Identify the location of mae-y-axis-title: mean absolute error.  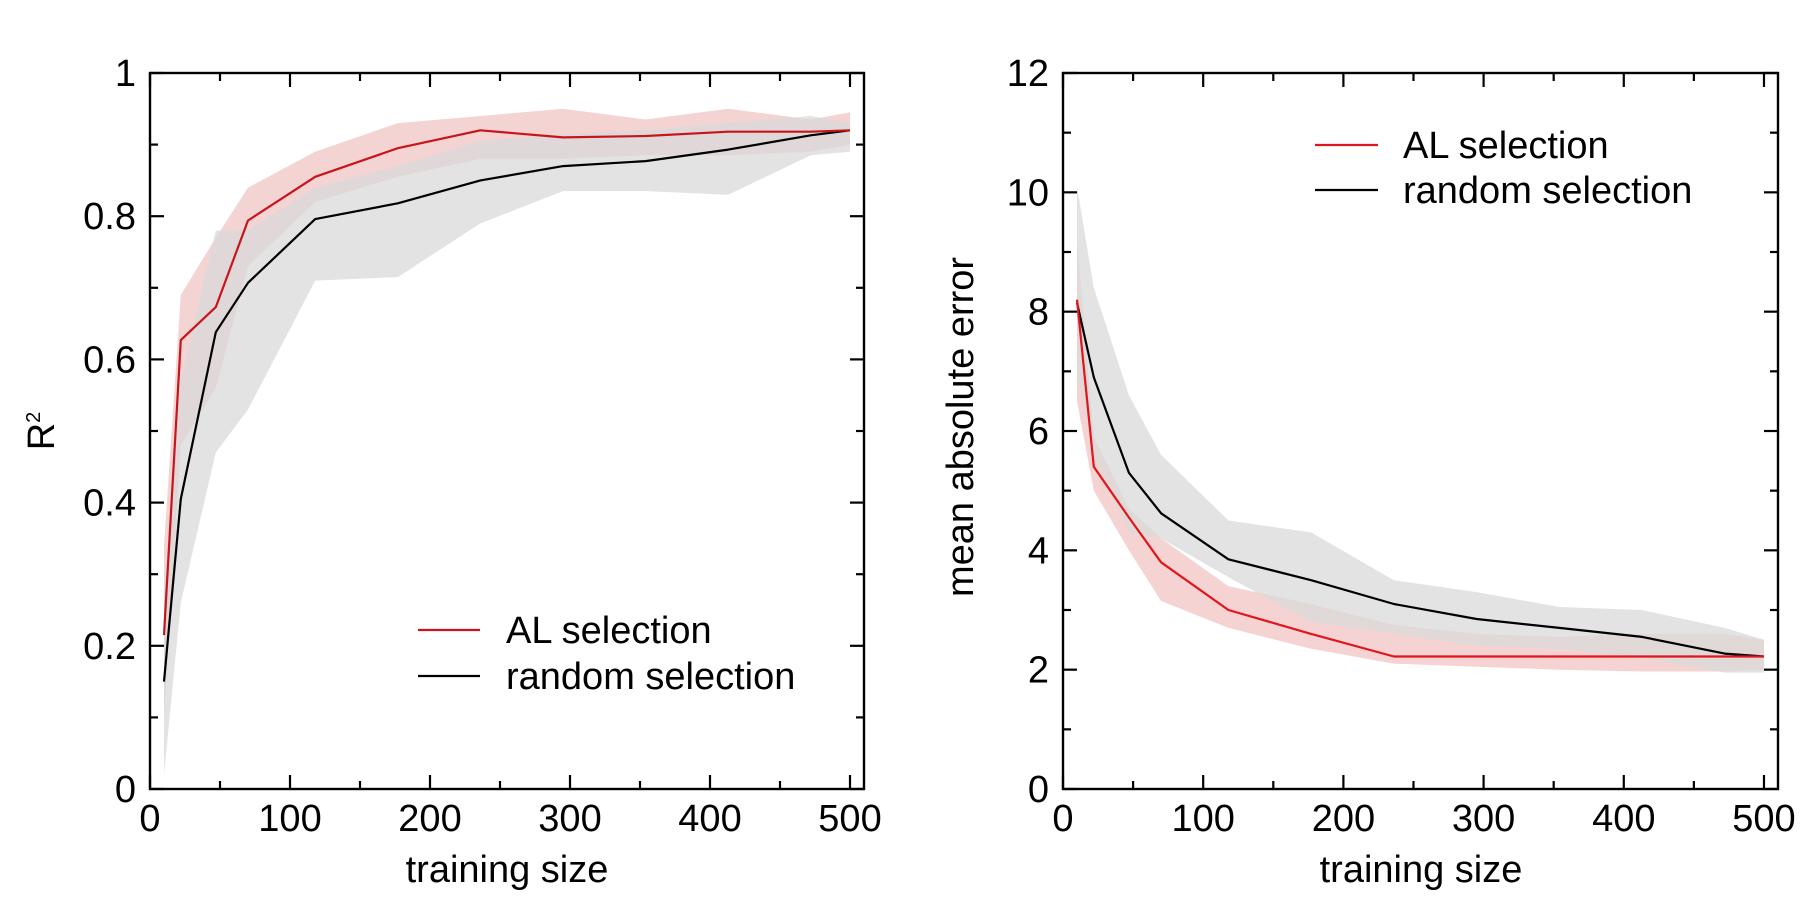
(961, 427).